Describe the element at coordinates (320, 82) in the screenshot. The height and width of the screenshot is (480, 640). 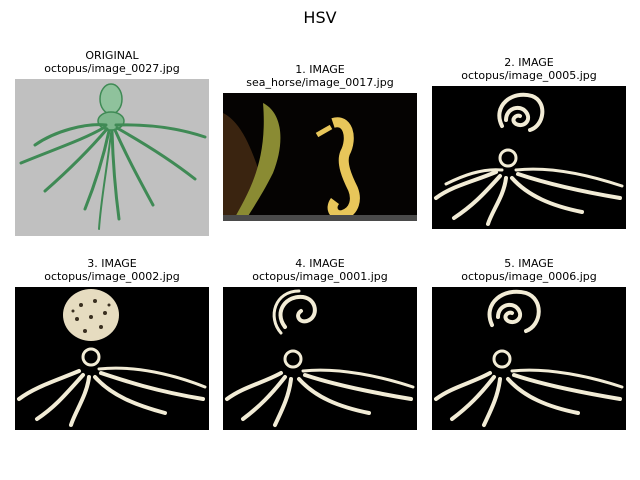
I see `panel-path: sea_horse/image_0017.jpg` at that location.